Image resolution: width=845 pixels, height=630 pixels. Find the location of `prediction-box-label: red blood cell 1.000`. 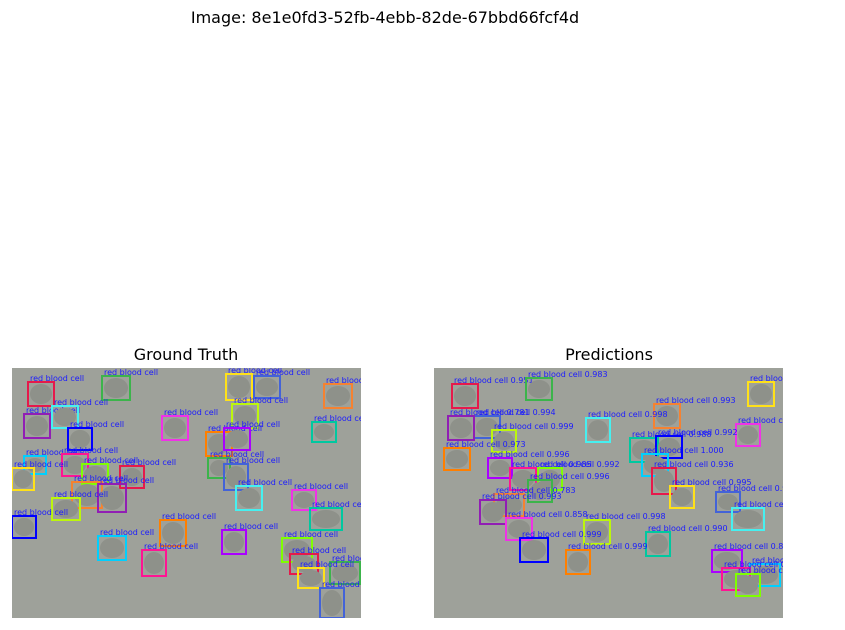

prediction-box-label: red blood cell 1.000 is located at coordinates (684, 450).